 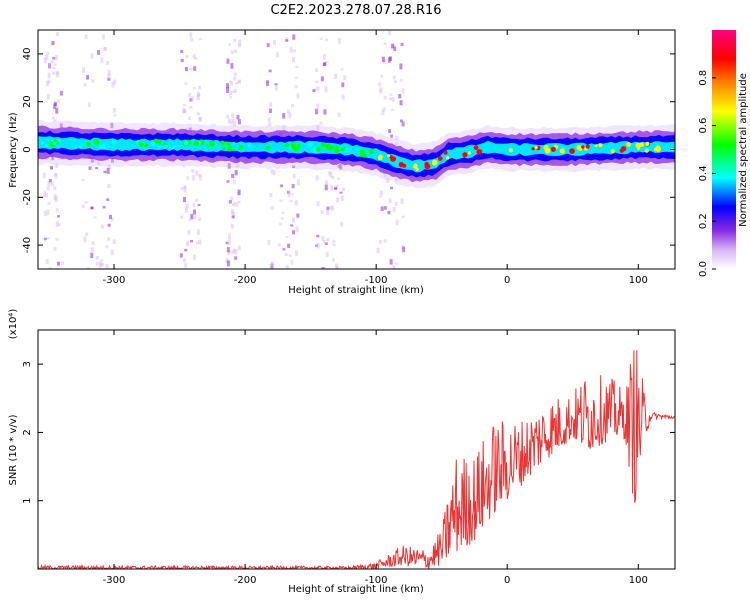 What do you see at coordinates (376, 580) in the screenshot?
I see `x-tick-label: -100` at bounding box center [376, 580].